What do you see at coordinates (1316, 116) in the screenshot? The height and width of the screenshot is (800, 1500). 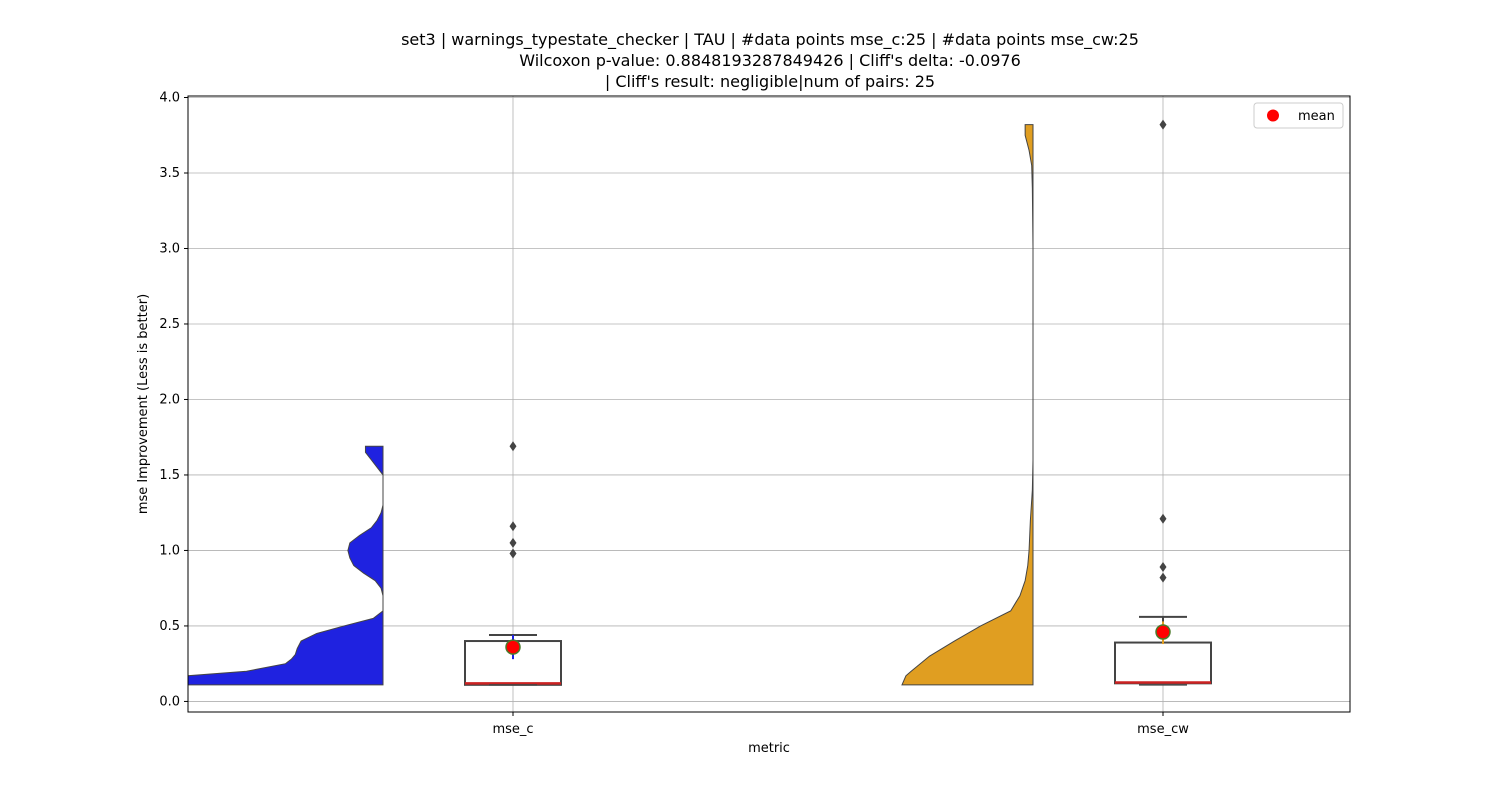 I see `legend-mean-label: mean` at bounding box center [1316, 116].